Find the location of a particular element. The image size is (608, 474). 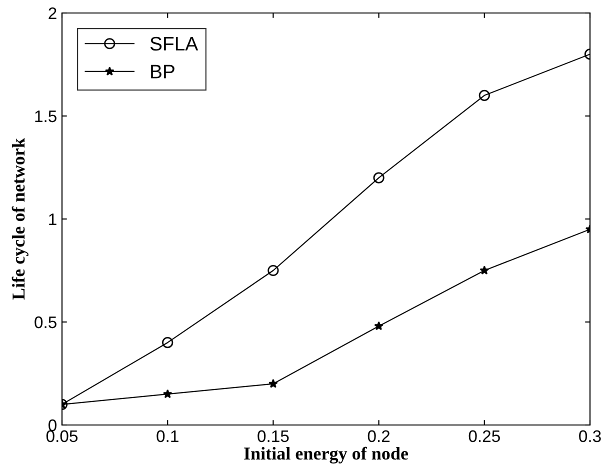

y-tick-label: 1 is located at coordinates (52, 220).